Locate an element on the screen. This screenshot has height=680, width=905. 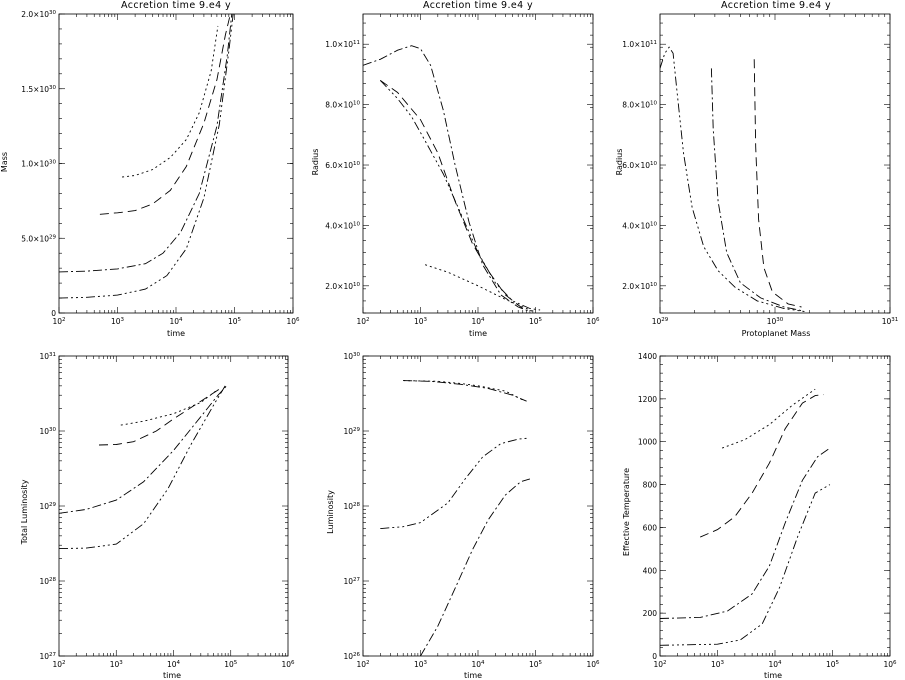
y-tick-label: 5.0×1029 is located at coordinates (38, 238).